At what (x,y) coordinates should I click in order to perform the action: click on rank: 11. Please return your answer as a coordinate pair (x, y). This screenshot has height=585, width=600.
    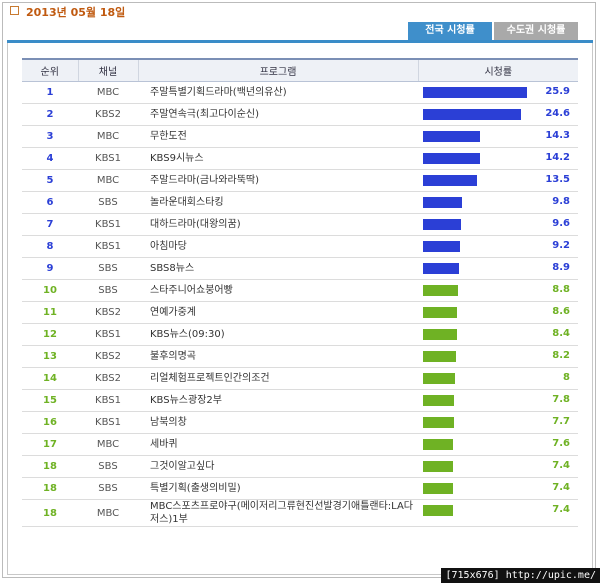
    Looking at the image, I should click on (50, 312).